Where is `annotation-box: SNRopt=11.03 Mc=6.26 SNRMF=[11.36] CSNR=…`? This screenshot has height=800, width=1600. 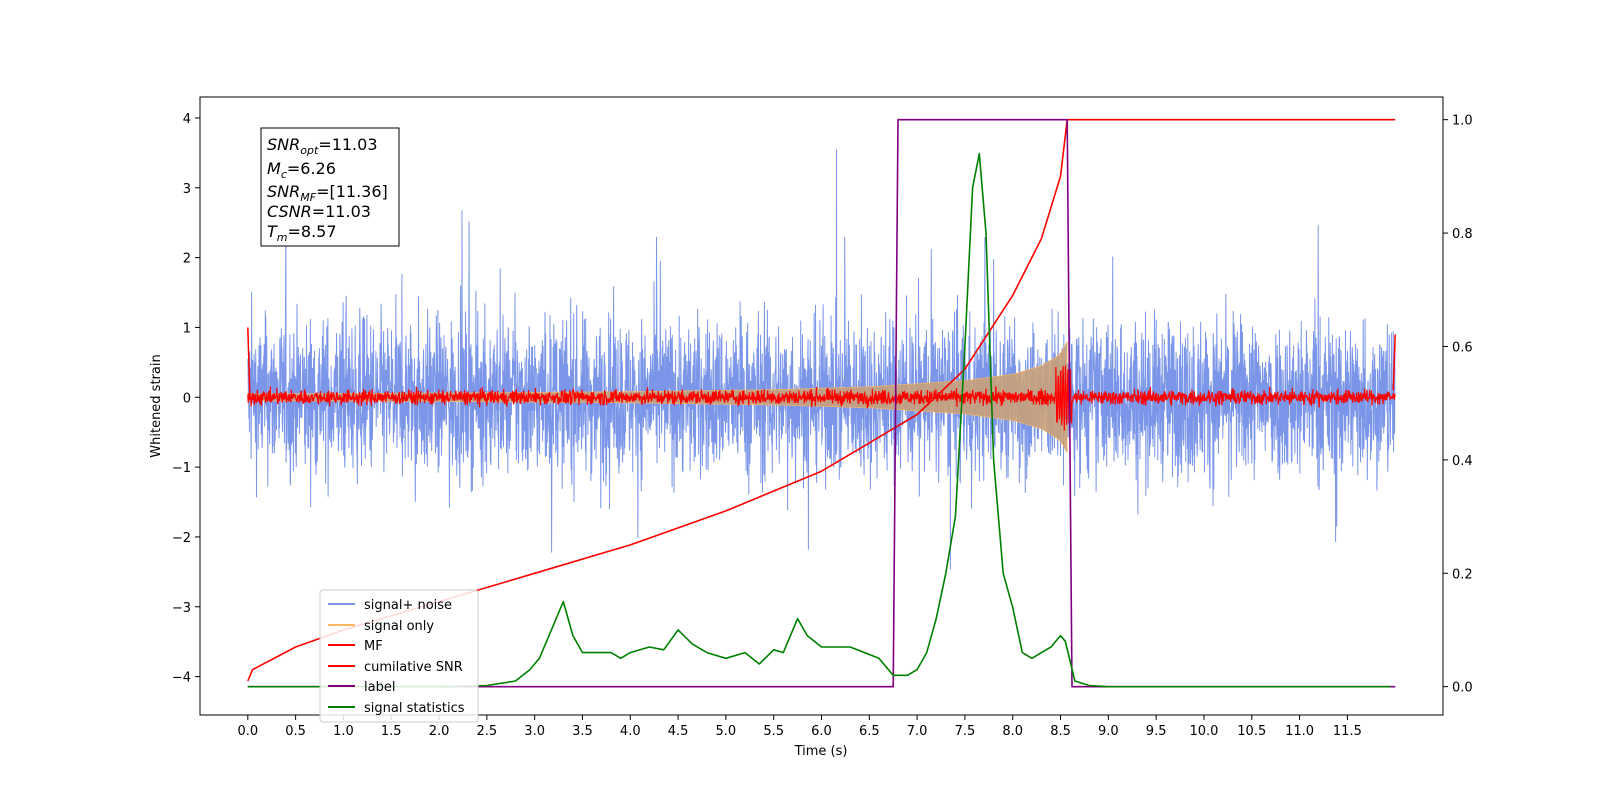
annotation-box: SNRopt=11.03 Mc=6.26 SNRMF=[11.36] CSNR=… is located at coordinates (330, 187).